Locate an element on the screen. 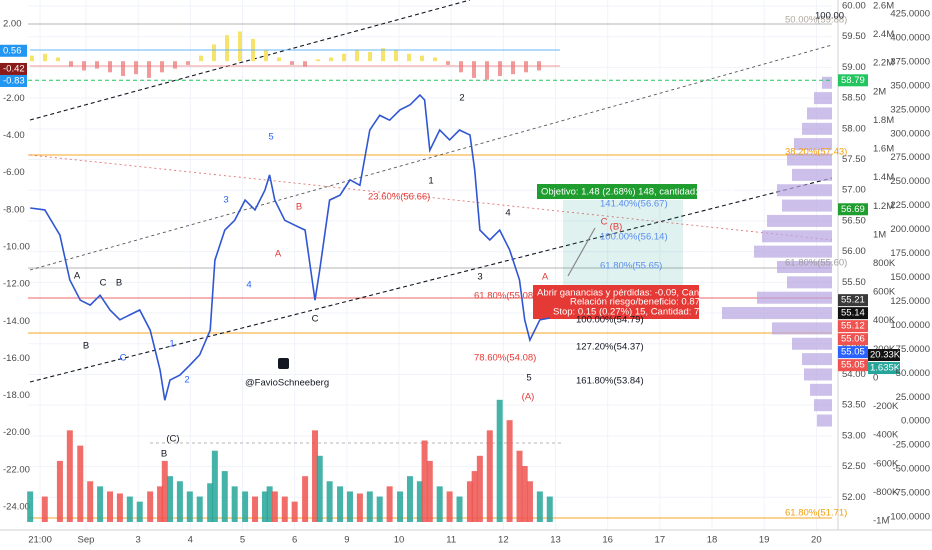  price-tag-label: 58.79 is located at coordinates (853, 80).